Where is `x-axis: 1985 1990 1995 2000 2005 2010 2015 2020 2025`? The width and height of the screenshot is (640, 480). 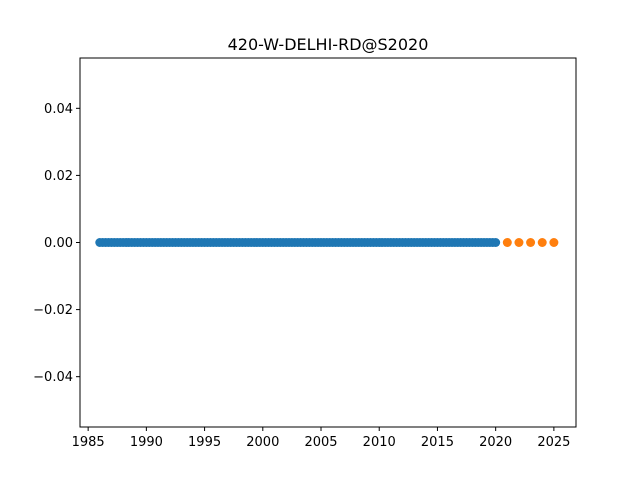 x-axis: 1985 1990 1995 2000 2005 2010 2015 2020 2025 is located at coordinates (321, 438).